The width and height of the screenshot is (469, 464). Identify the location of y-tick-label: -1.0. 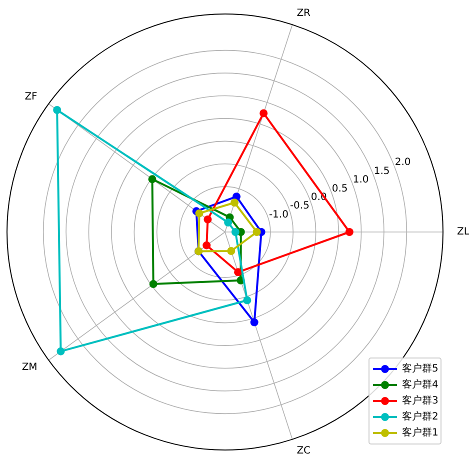
(278, 214).